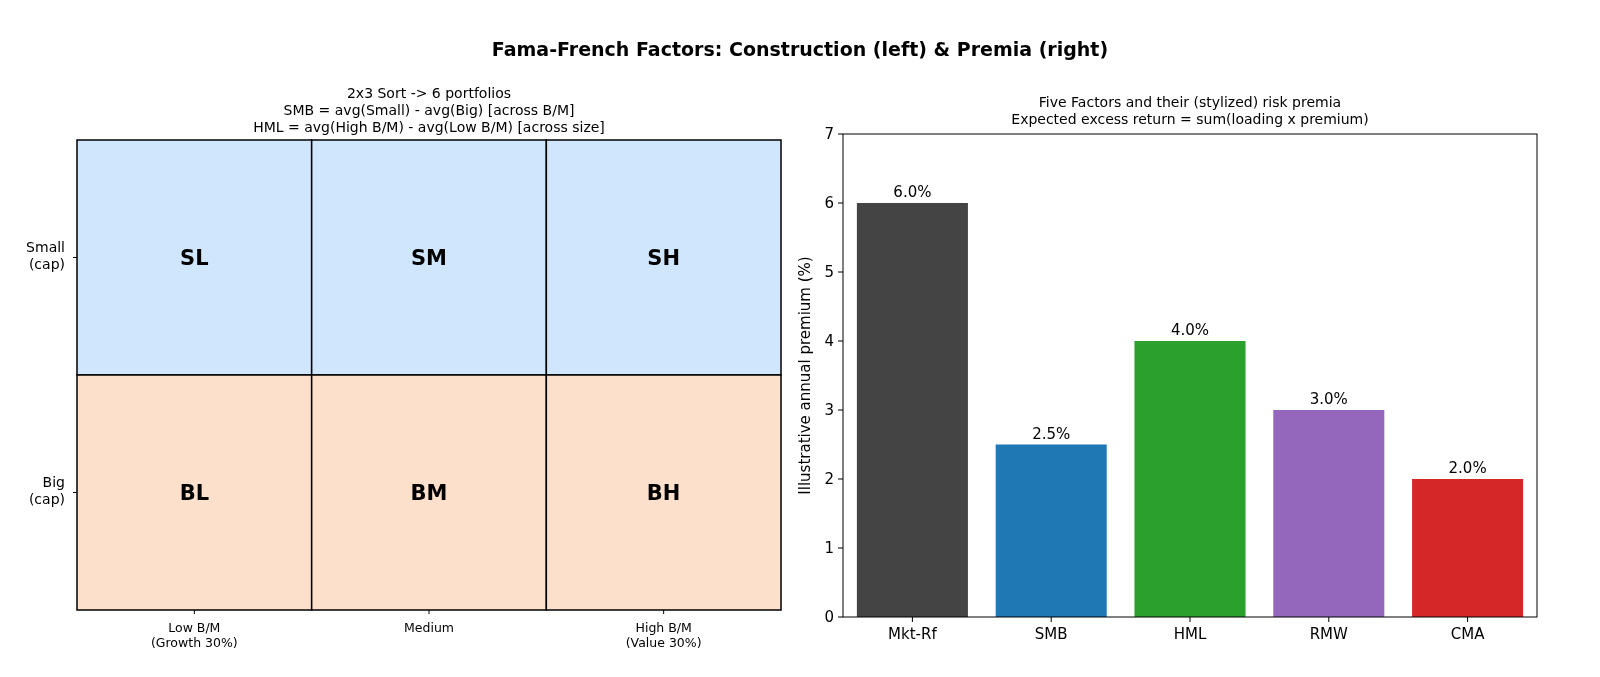  What do you see at coordinates (429, 110) in the screenshot?
I see `text: 2x3 Sort -> 6 portfolios SMB = avg(Small) - avg(Big) [across B/M] HML = avg(High B/M) - avg(Low B/M) [across size]` at bounding box center [429, 110].